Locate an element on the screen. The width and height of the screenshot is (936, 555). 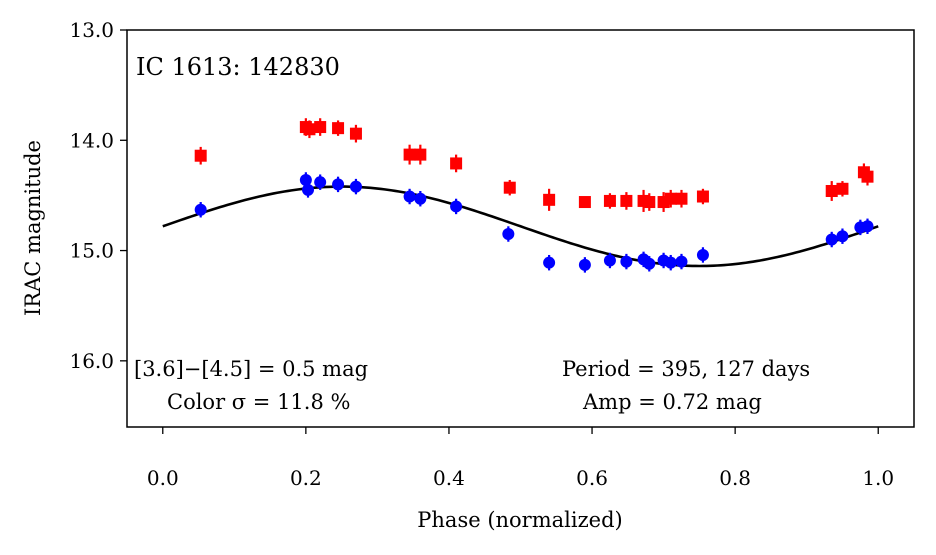
y-tick-label: 16.0 is located at coordinates (91, 361).